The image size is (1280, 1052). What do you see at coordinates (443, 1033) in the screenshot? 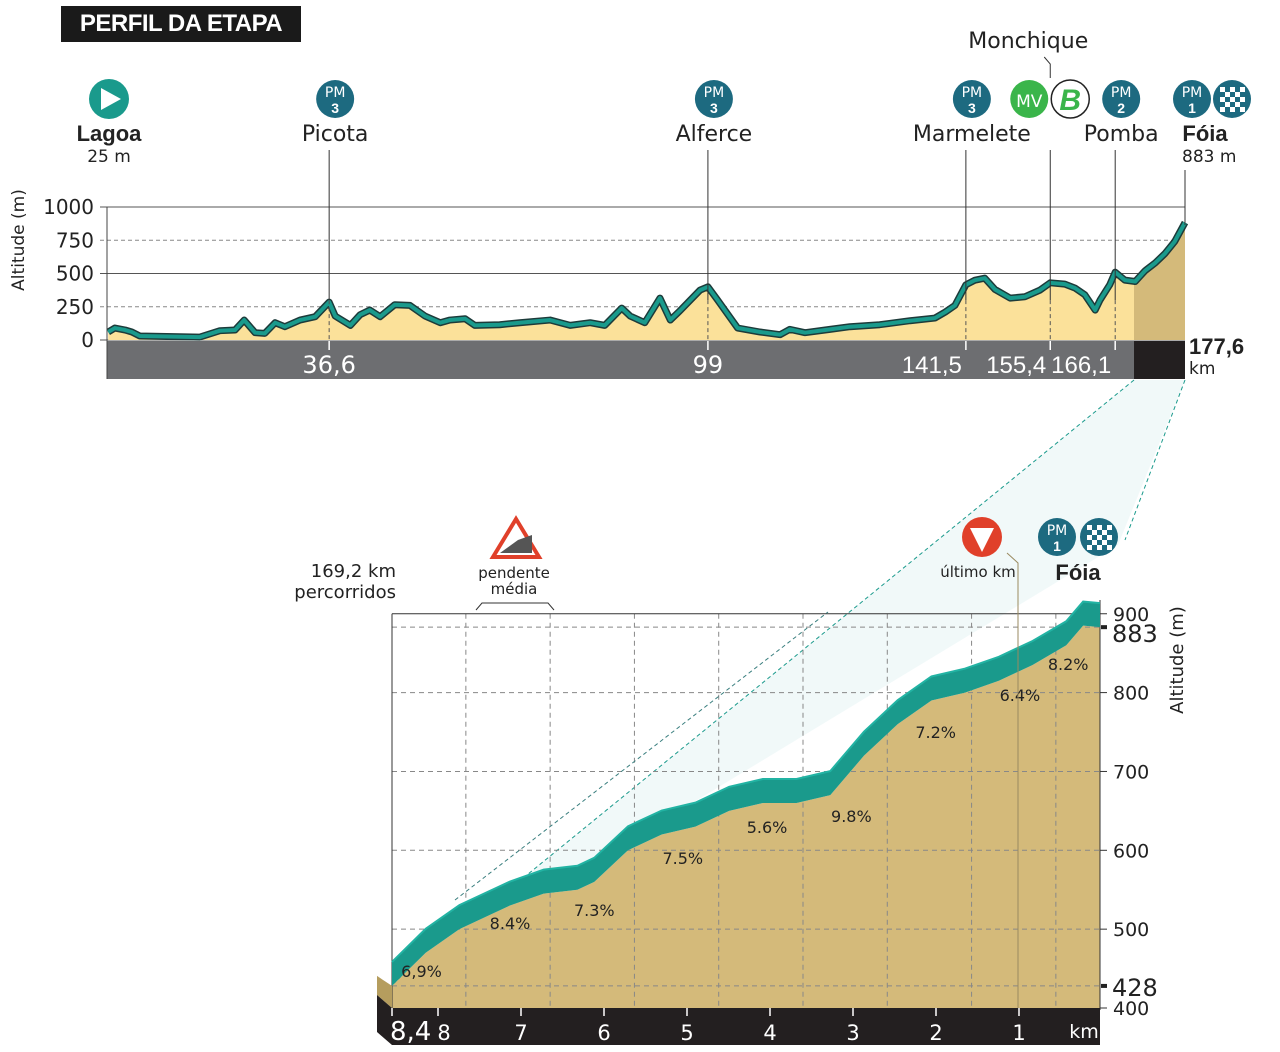
I see `x-tick-label: 8` at bounding box center [443, 1033].